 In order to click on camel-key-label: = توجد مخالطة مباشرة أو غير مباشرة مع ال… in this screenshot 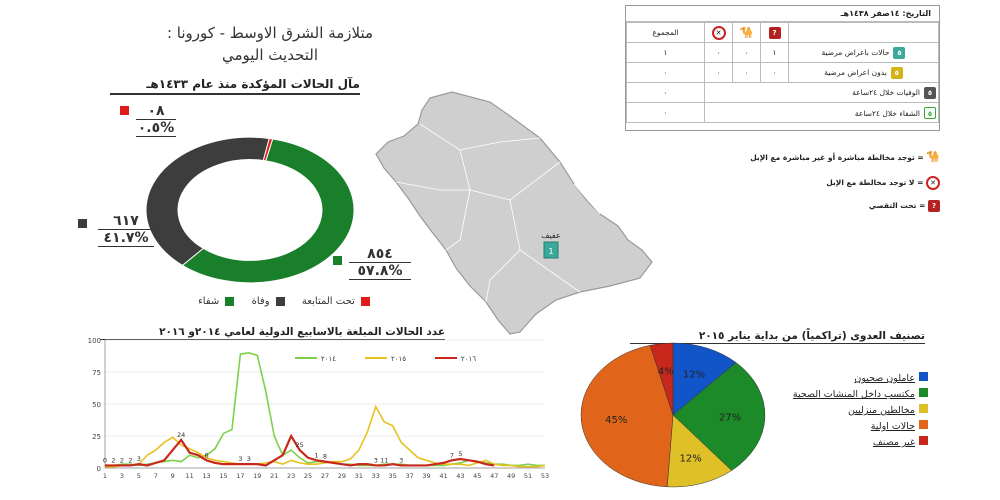, I will do `click(837, 157)`.